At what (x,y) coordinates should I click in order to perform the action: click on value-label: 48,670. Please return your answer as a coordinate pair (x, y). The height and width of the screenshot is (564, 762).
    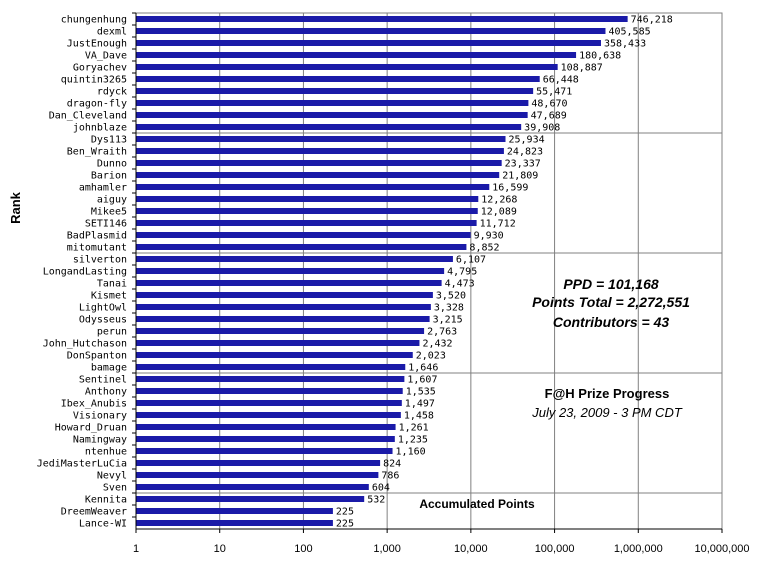
    Looking at the image, I should click on (549, 104).